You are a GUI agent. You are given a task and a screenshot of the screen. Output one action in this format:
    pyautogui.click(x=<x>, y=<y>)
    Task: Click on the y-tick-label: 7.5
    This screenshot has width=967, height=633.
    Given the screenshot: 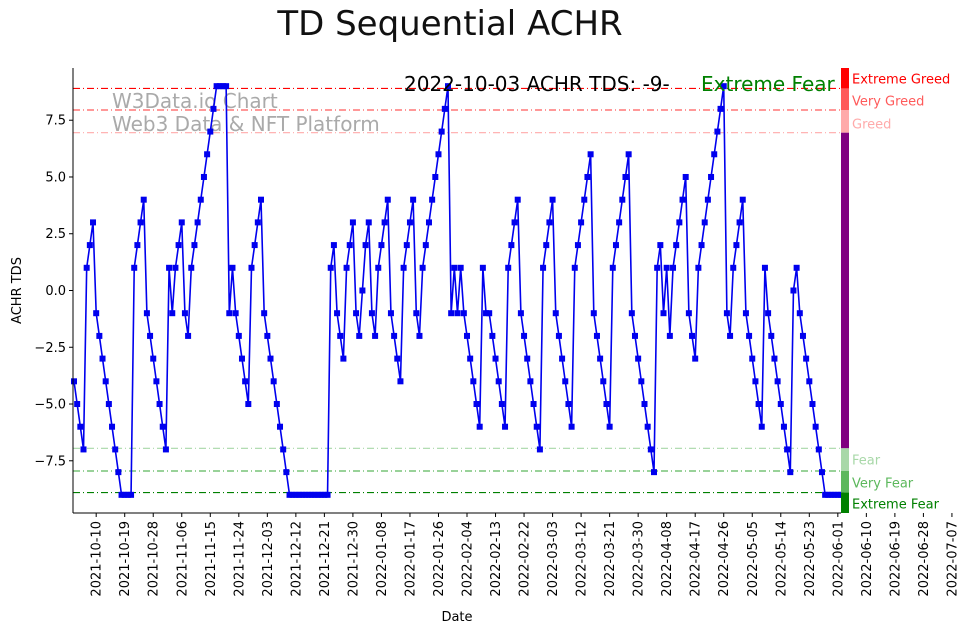 What is the action you would take?
    pyautogui.click(x=55, y=121)
    